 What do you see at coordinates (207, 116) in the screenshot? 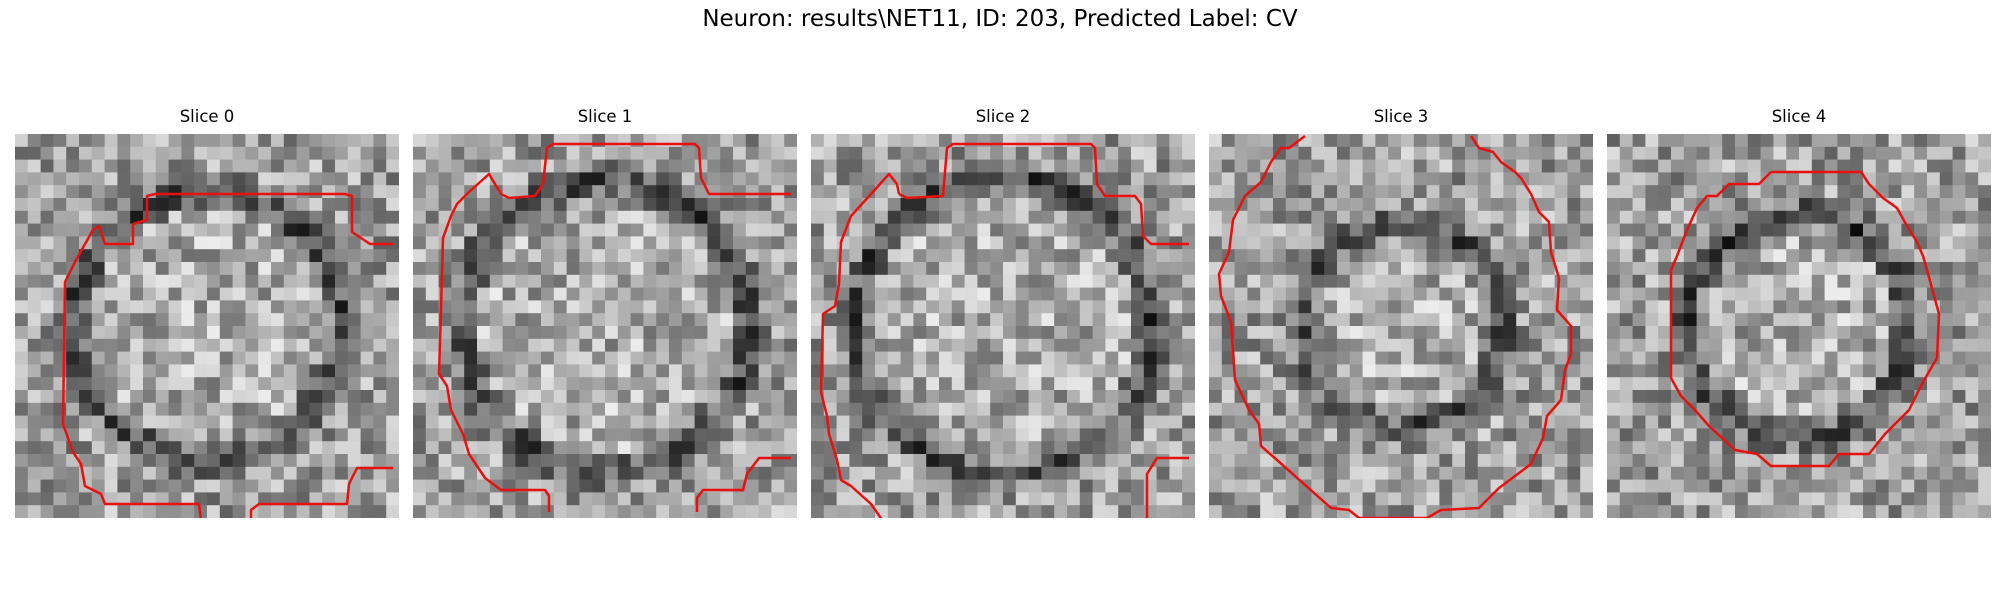
I see `slice-title: Slice 0` at bounding box center [207, 116].